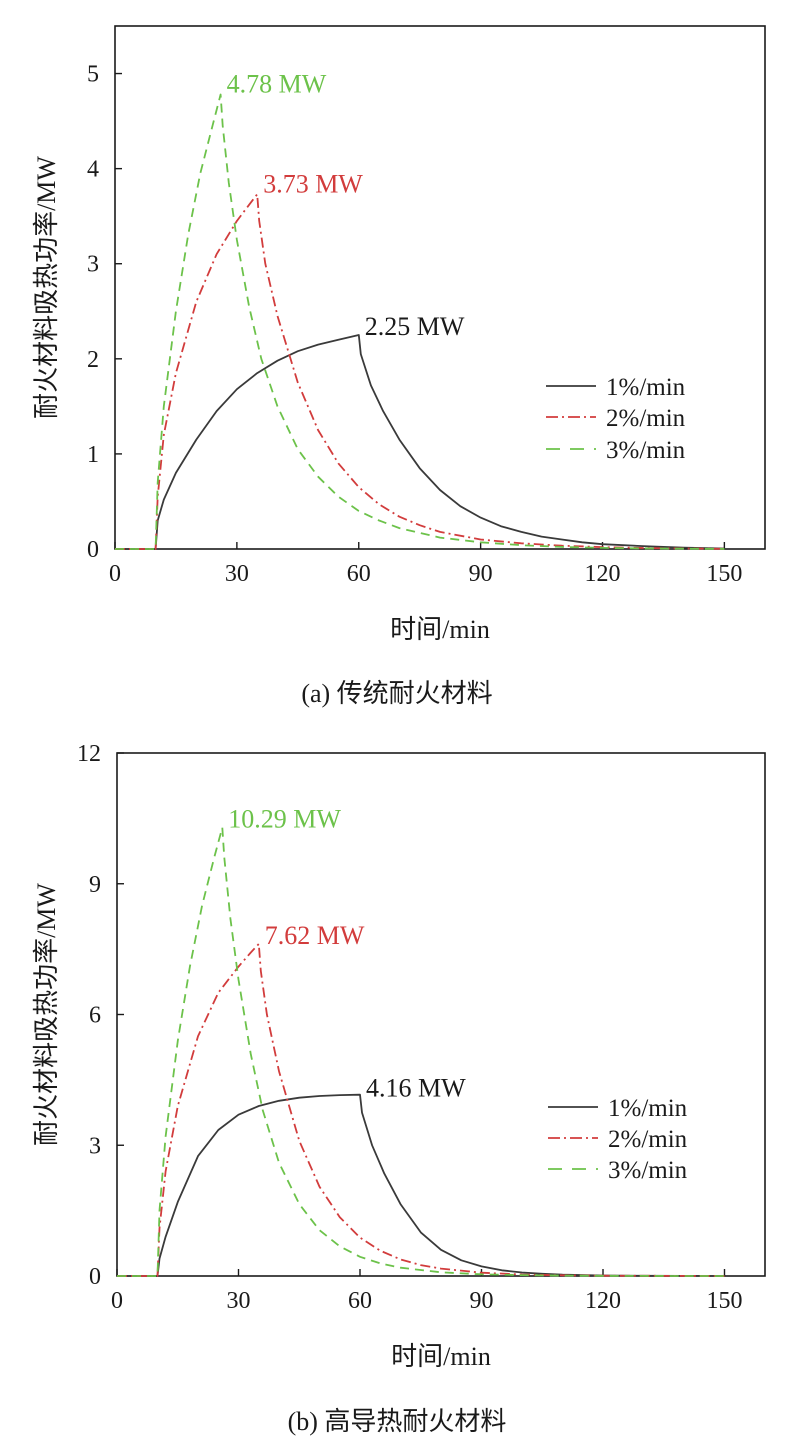 This screenshot has height=1456, width=795. Describe the element at coordinates (396, 693) in the screenshot. I see `chart-caption: (a) 传统耐火材料` at that location.